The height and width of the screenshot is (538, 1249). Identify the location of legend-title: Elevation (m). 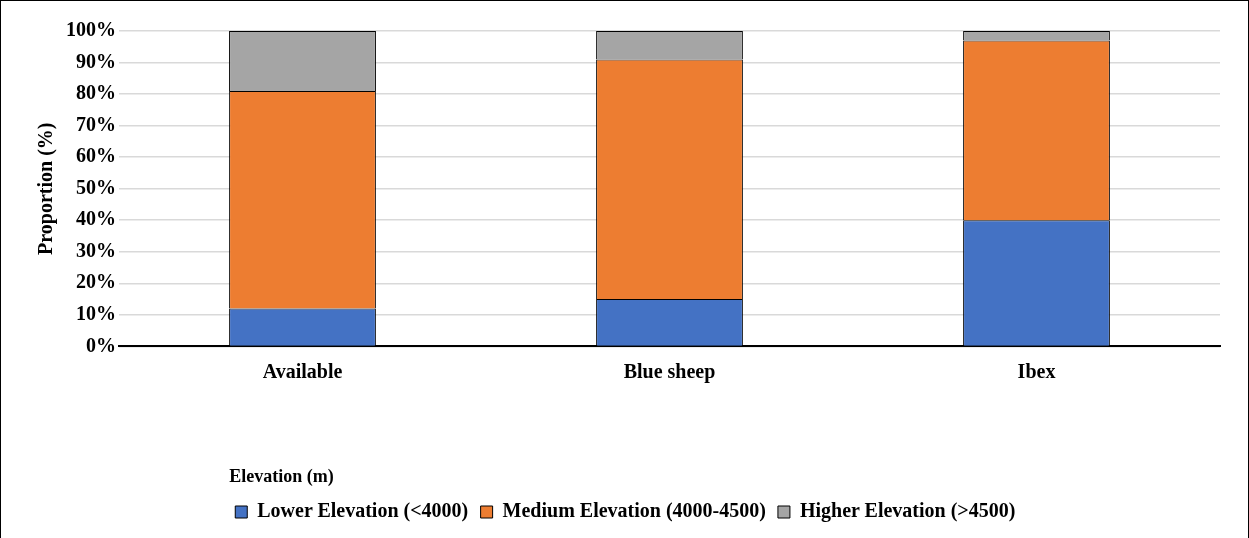
(281, 477).